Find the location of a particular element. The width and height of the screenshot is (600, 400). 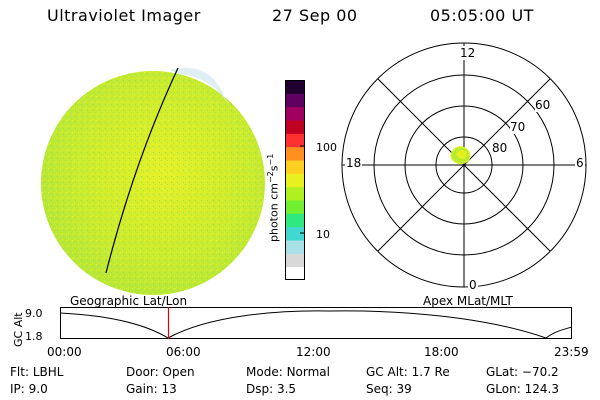

alt-max-label: 9.0 is located at coordinates (34, 313).